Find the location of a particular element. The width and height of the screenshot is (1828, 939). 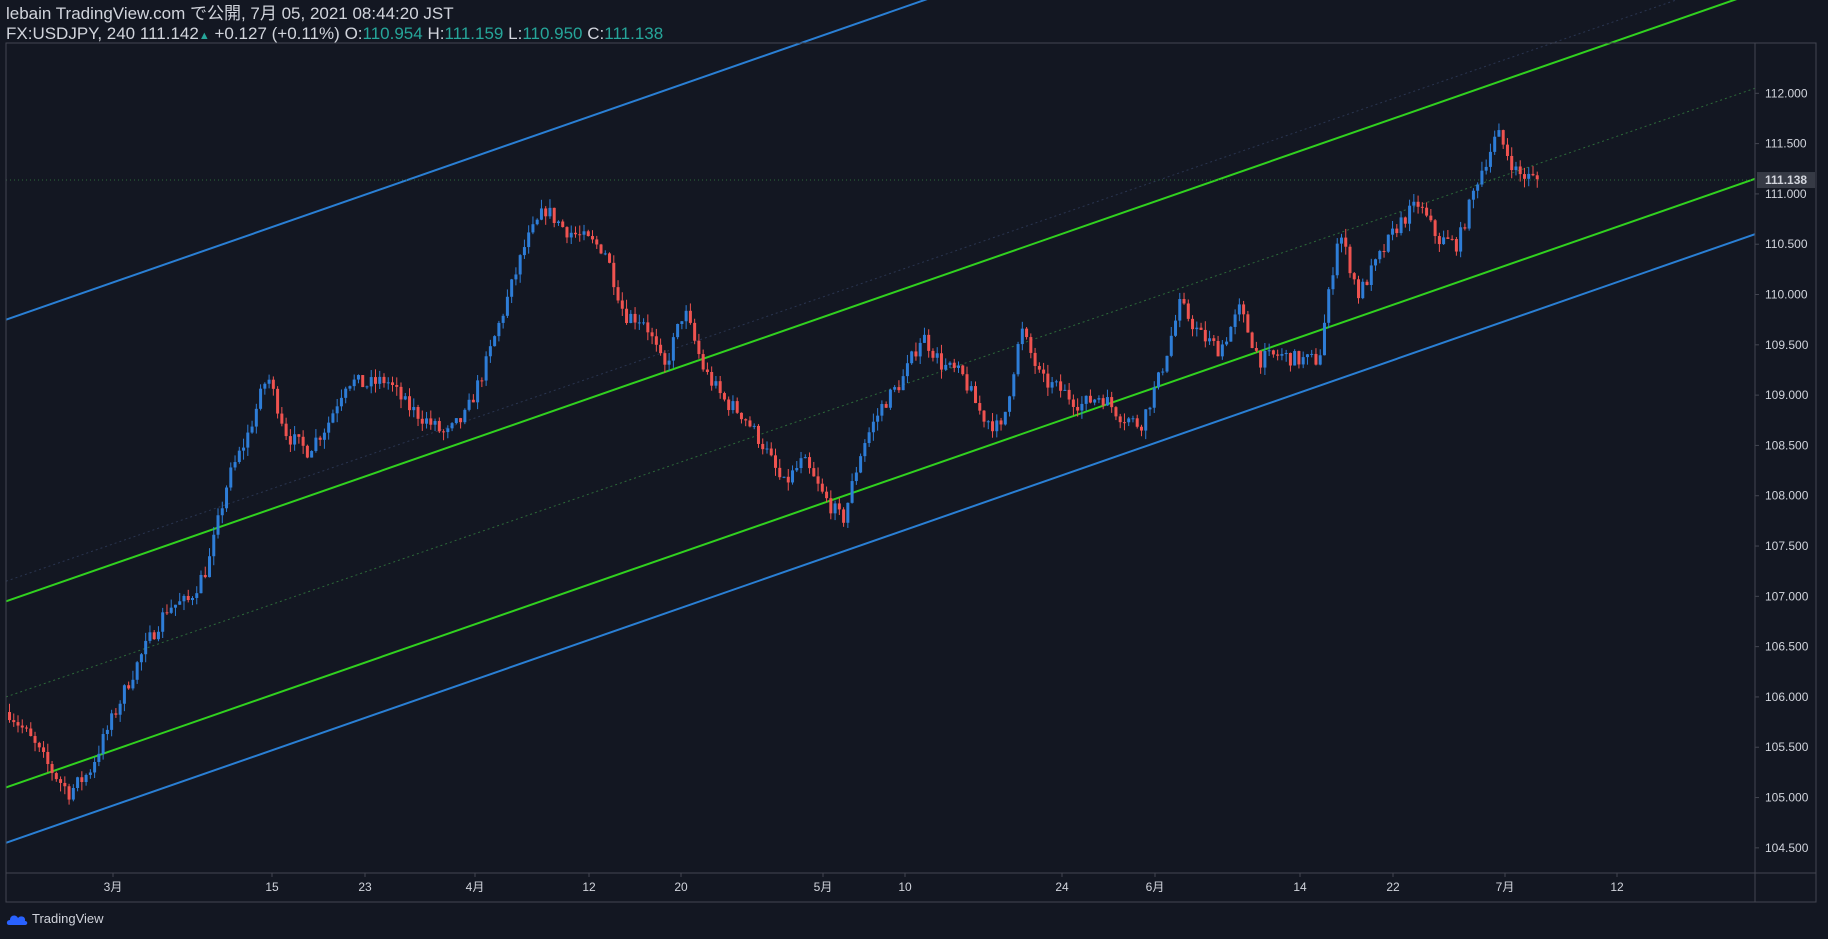

y-tick-label: 109.500 is located at coordinates (1787, 345).